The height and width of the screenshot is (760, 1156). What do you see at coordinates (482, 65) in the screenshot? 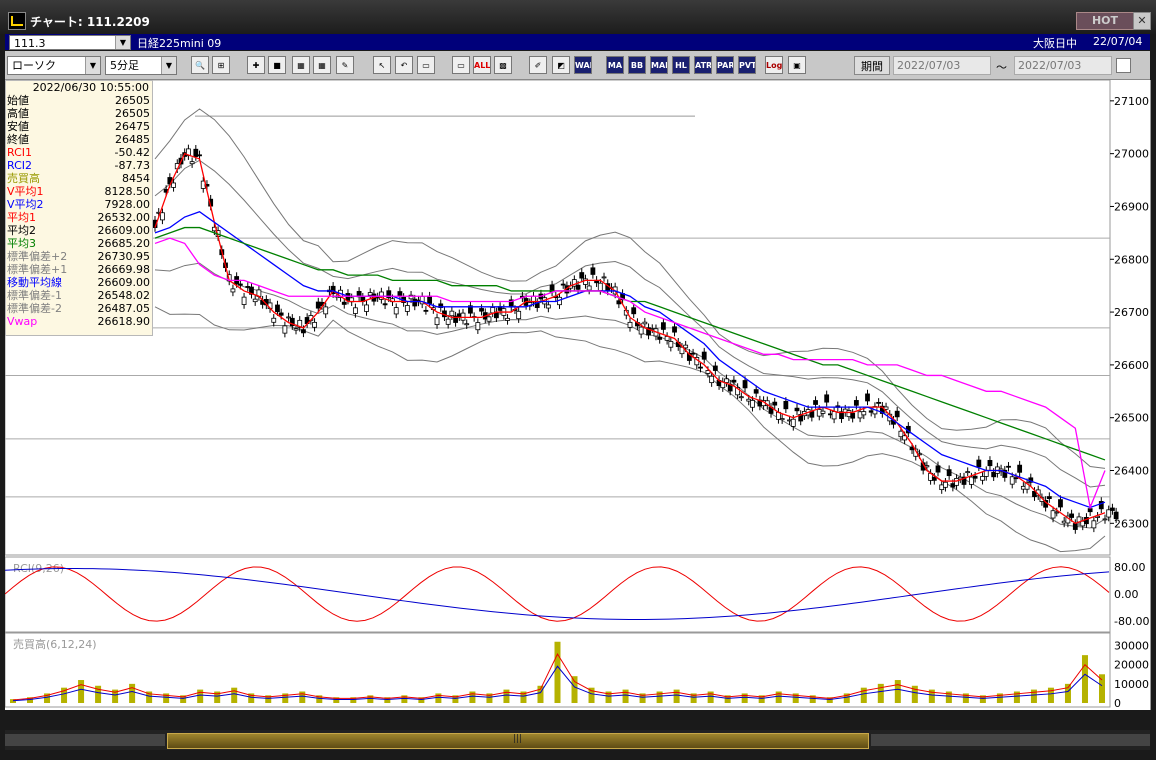
I see `tool-all-icon: ALL` at bounding box center [482, 65].